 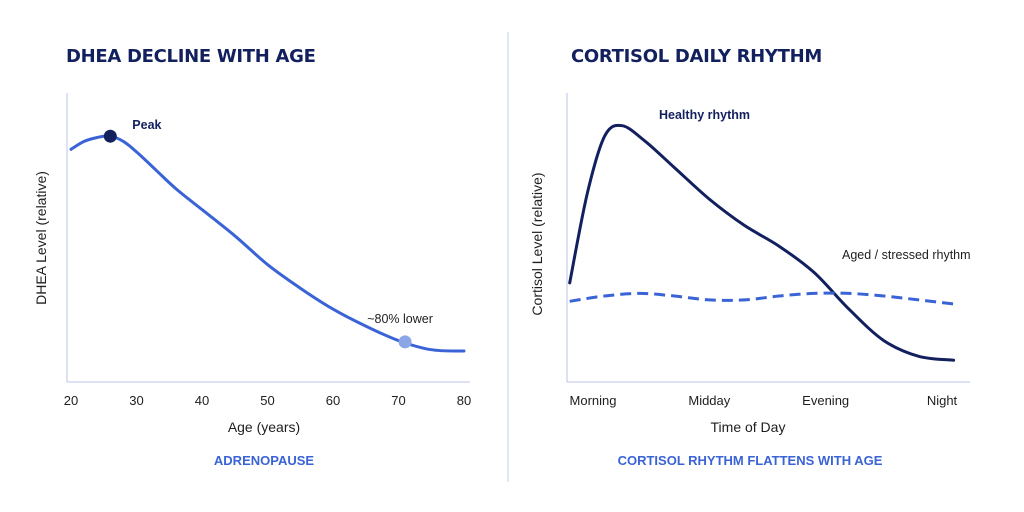 What do you see at coordinates (537, 243) in the screenshot?
I see `cortisol-y-axis-label: Cortisol Level (relative)` at bounding box center [537, 243].